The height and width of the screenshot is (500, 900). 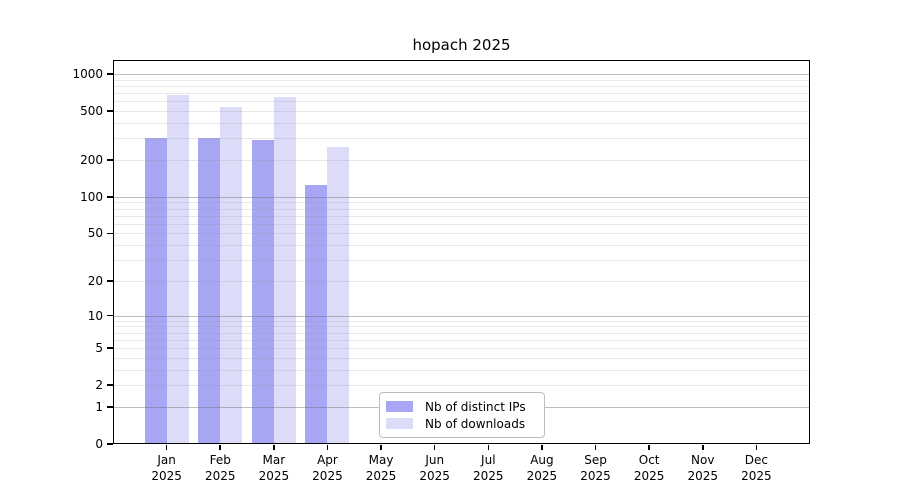 I want to click on month-label: Sep, so click(x=595, y=460).